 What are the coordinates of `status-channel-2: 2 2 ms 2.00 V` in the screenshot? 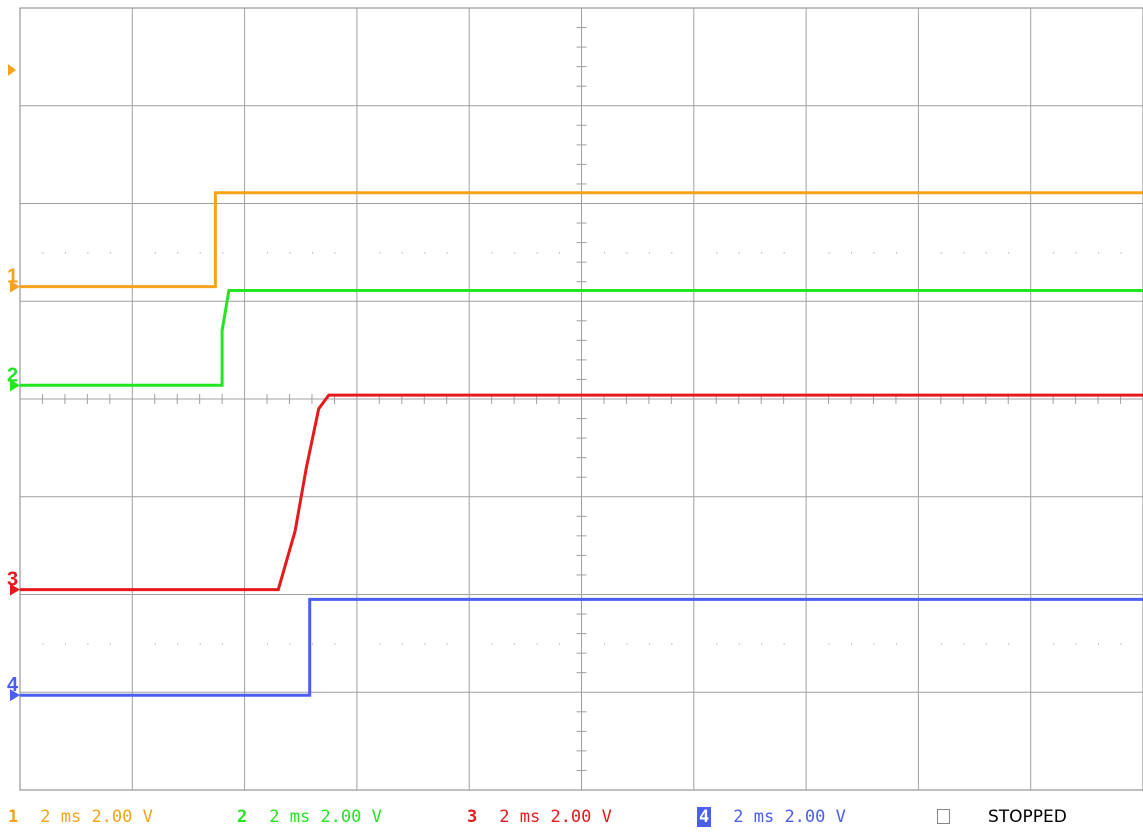 It's located at (309, 817).